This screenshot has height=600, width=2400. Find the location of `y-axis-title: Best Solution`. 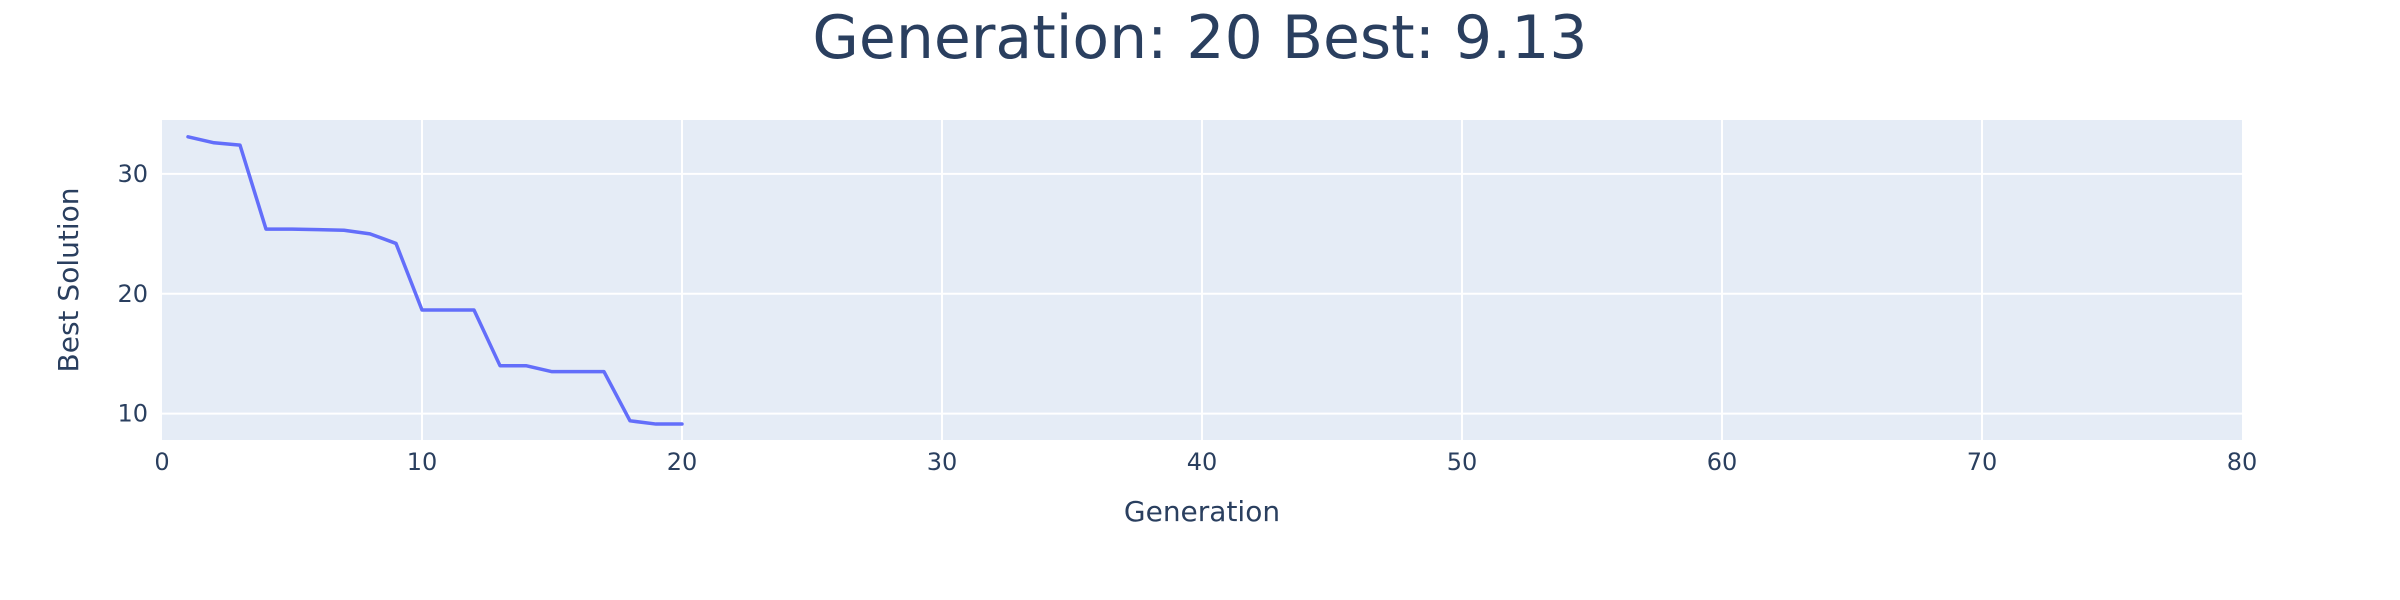

y-axis-title: Best Solution is located at coordinates (68, 280).